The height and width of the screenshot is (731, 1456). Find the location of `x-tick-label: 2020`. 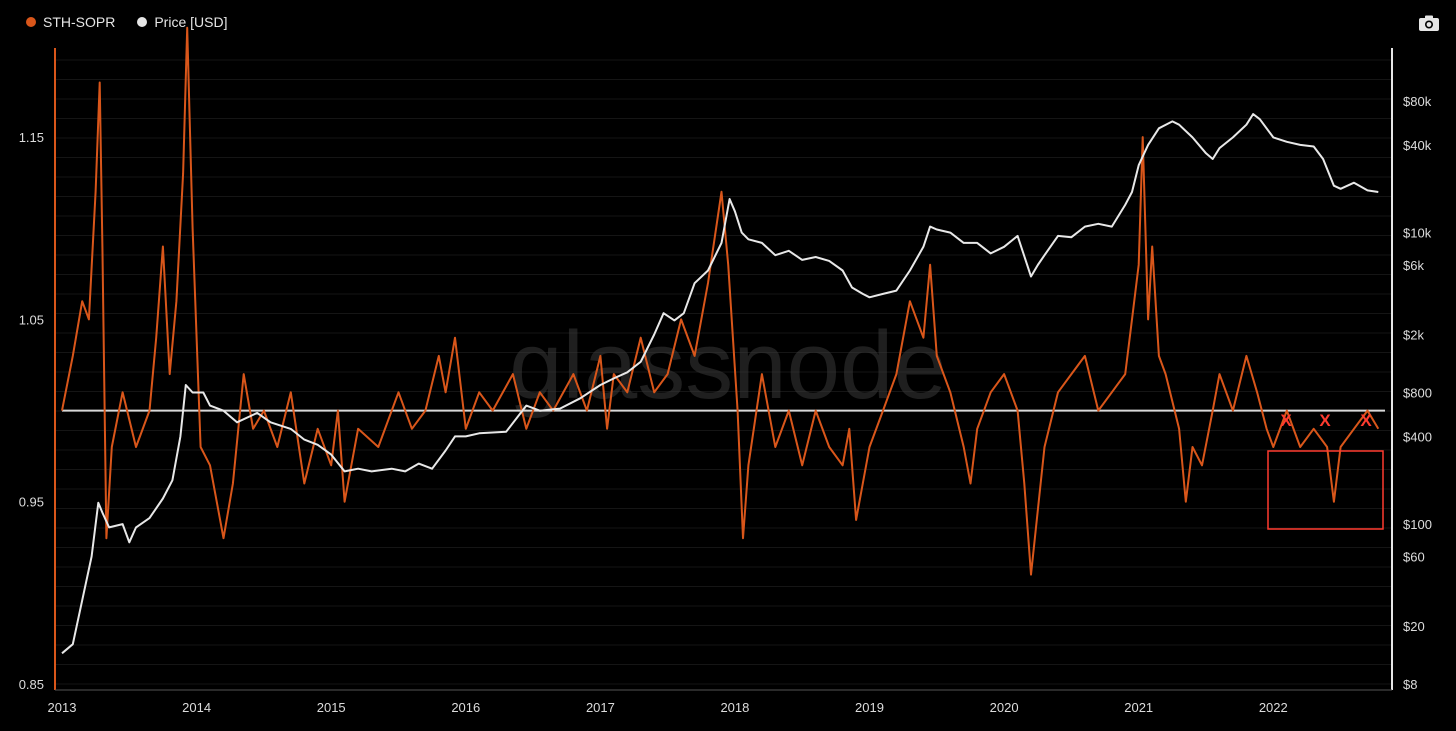

x-tick-label: 2020 is located at coordinates (1004, 707).